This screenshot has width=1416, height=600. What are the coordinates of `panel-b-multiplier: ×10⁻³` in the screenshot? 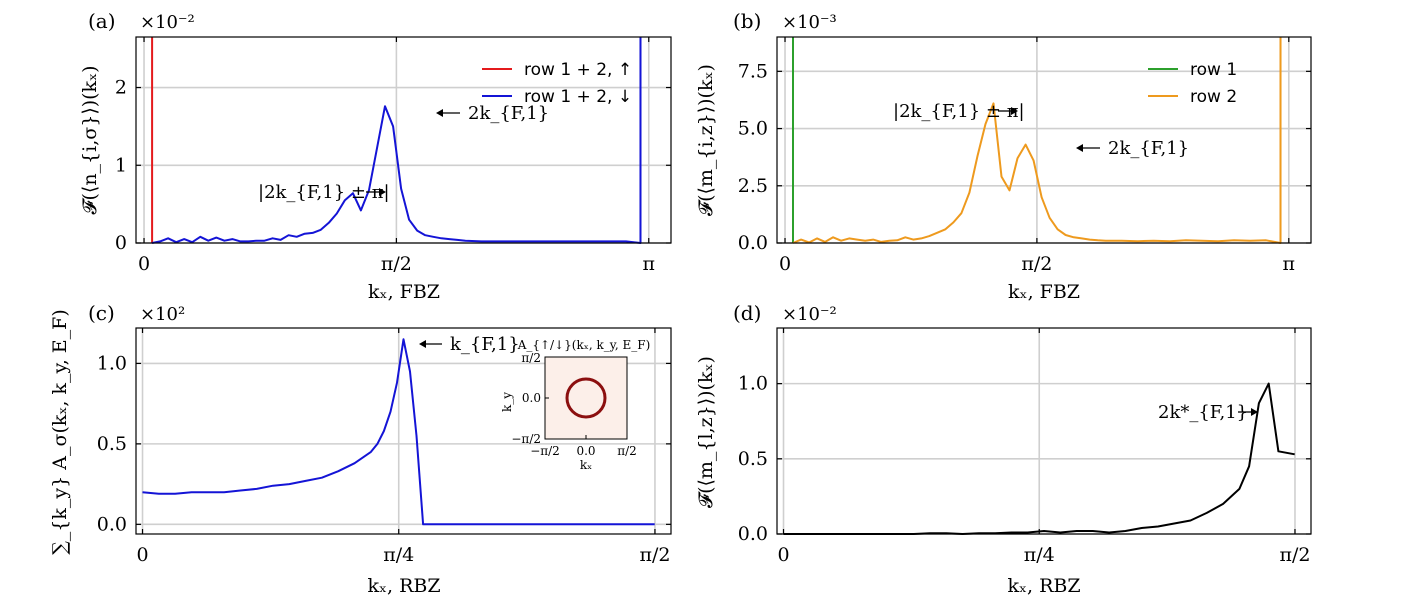 It's located at (809, 22).